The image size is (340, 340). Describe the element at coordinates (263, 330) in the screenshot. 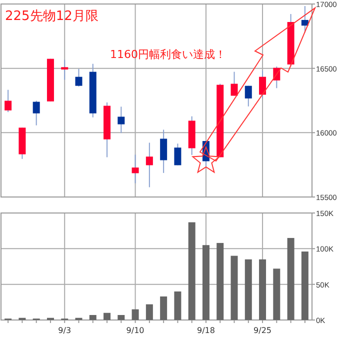

I see `x-tick-label: 9/25` at that location.